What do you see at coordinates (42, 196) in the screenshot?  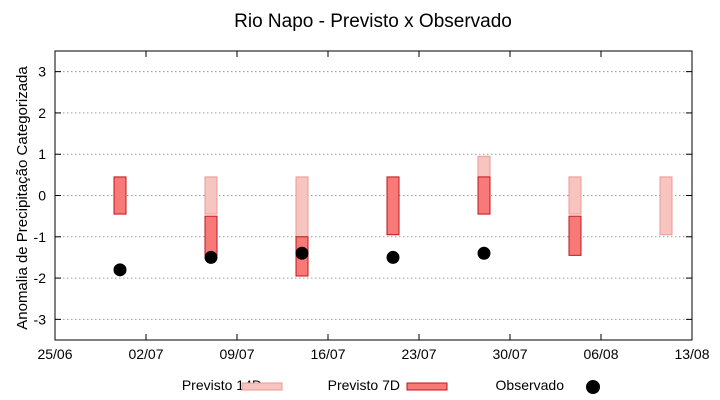 I see `y-tick-label: 0` at bounding box center [42, 196].